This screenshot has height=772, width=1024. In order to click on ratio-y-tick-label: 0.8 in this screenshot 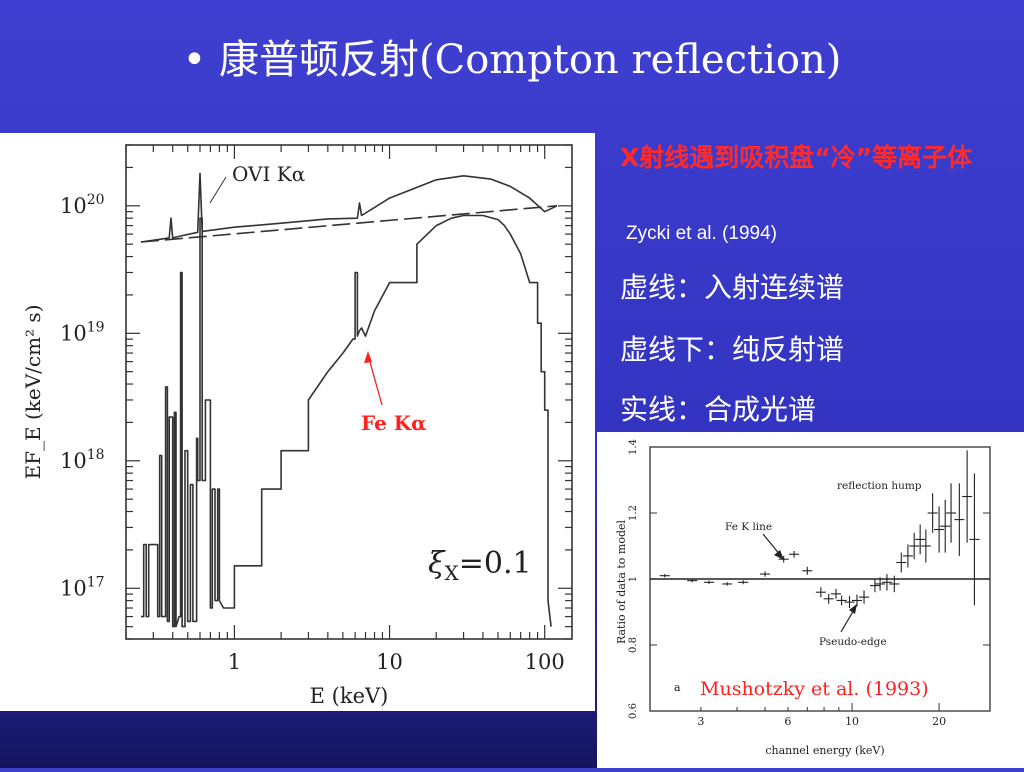, I will do `click(633, 645)`.